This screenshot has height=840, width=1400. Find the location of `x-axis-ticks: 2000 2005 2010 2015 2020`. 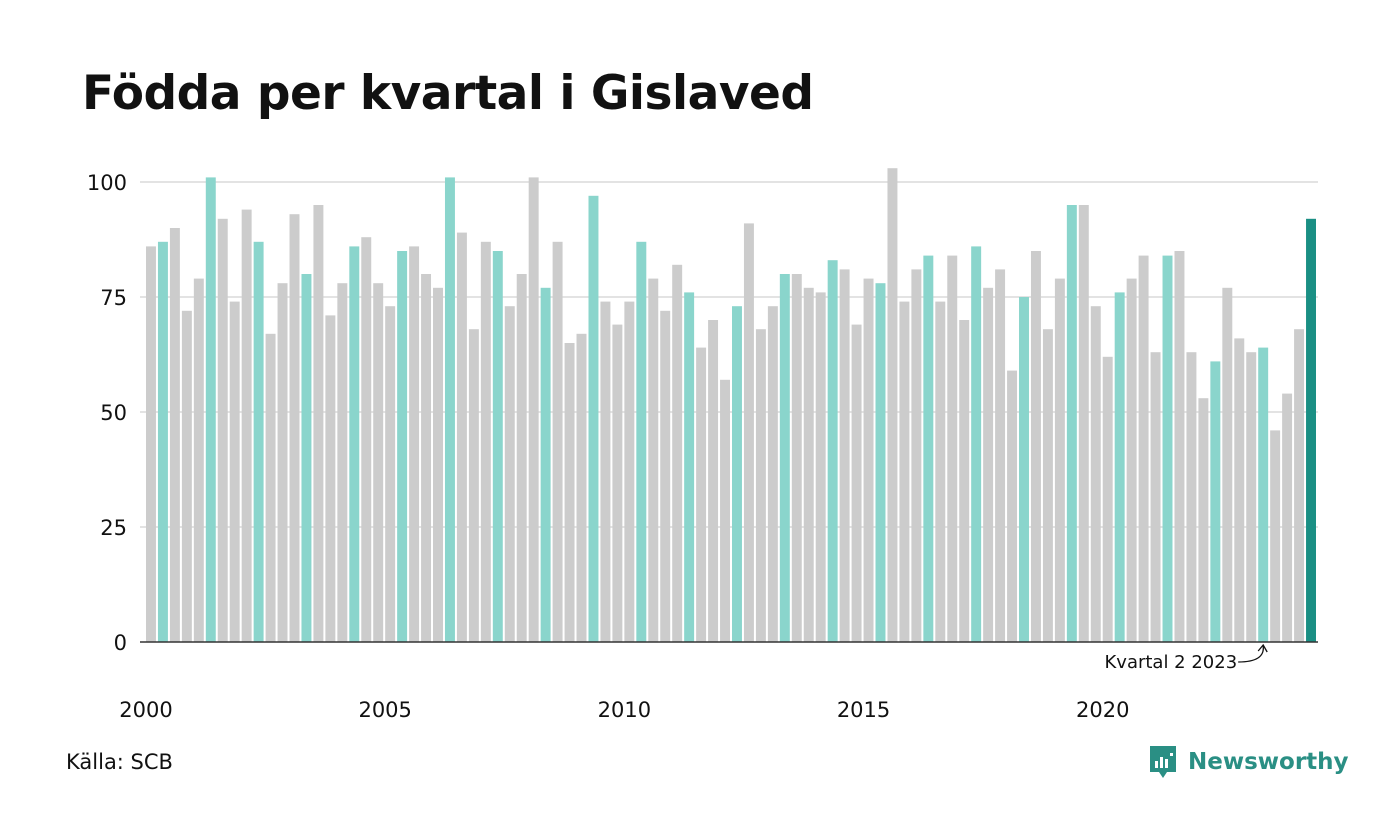

x-axis-ticks: 2000 2005 2010 2015 2020 is located at coordinates (624, 710).